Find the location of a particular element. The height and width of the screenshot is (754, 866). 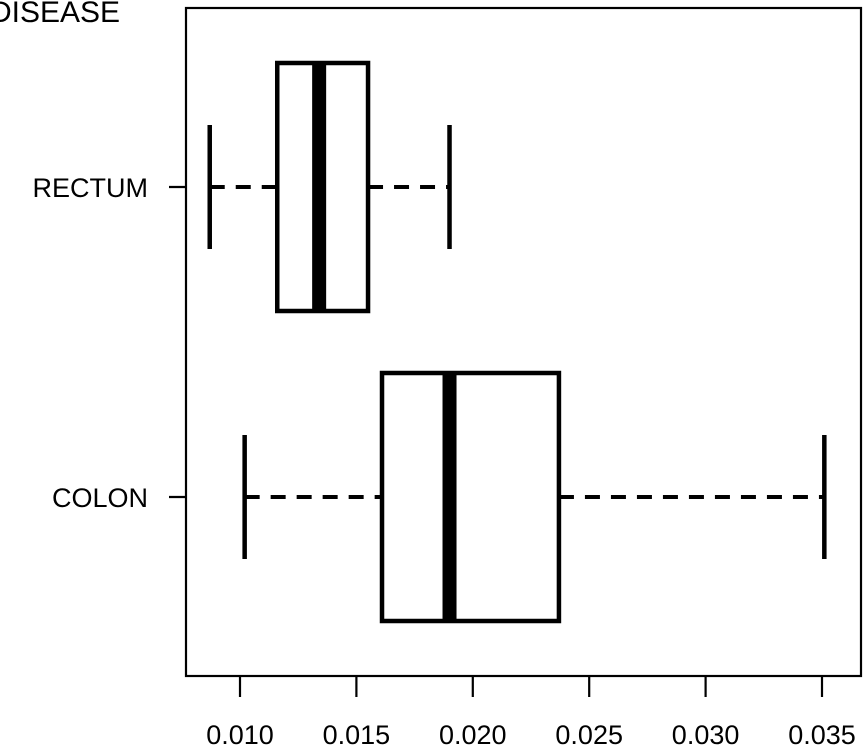

x-tick-label: 0.015 is located at coordinates (357, 735).